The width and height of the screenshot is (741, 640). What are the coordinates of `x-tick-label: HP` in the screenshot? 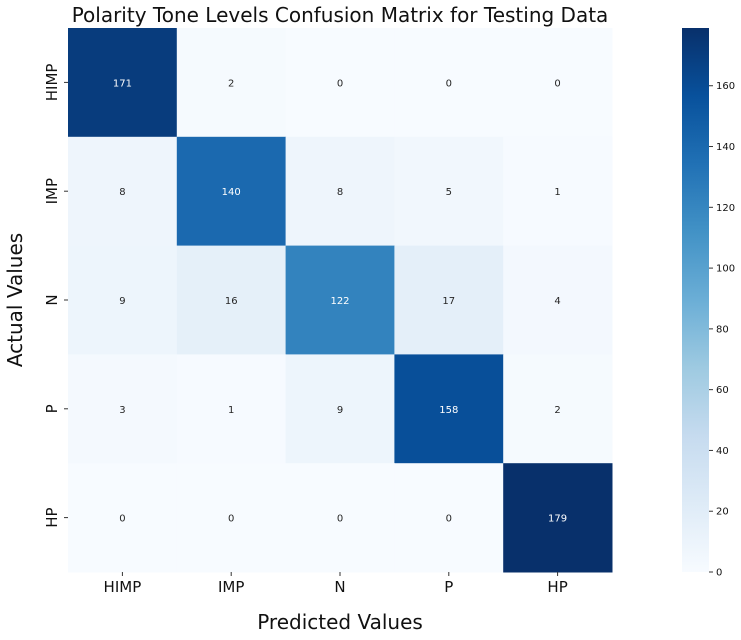 It's located at (557, 587).